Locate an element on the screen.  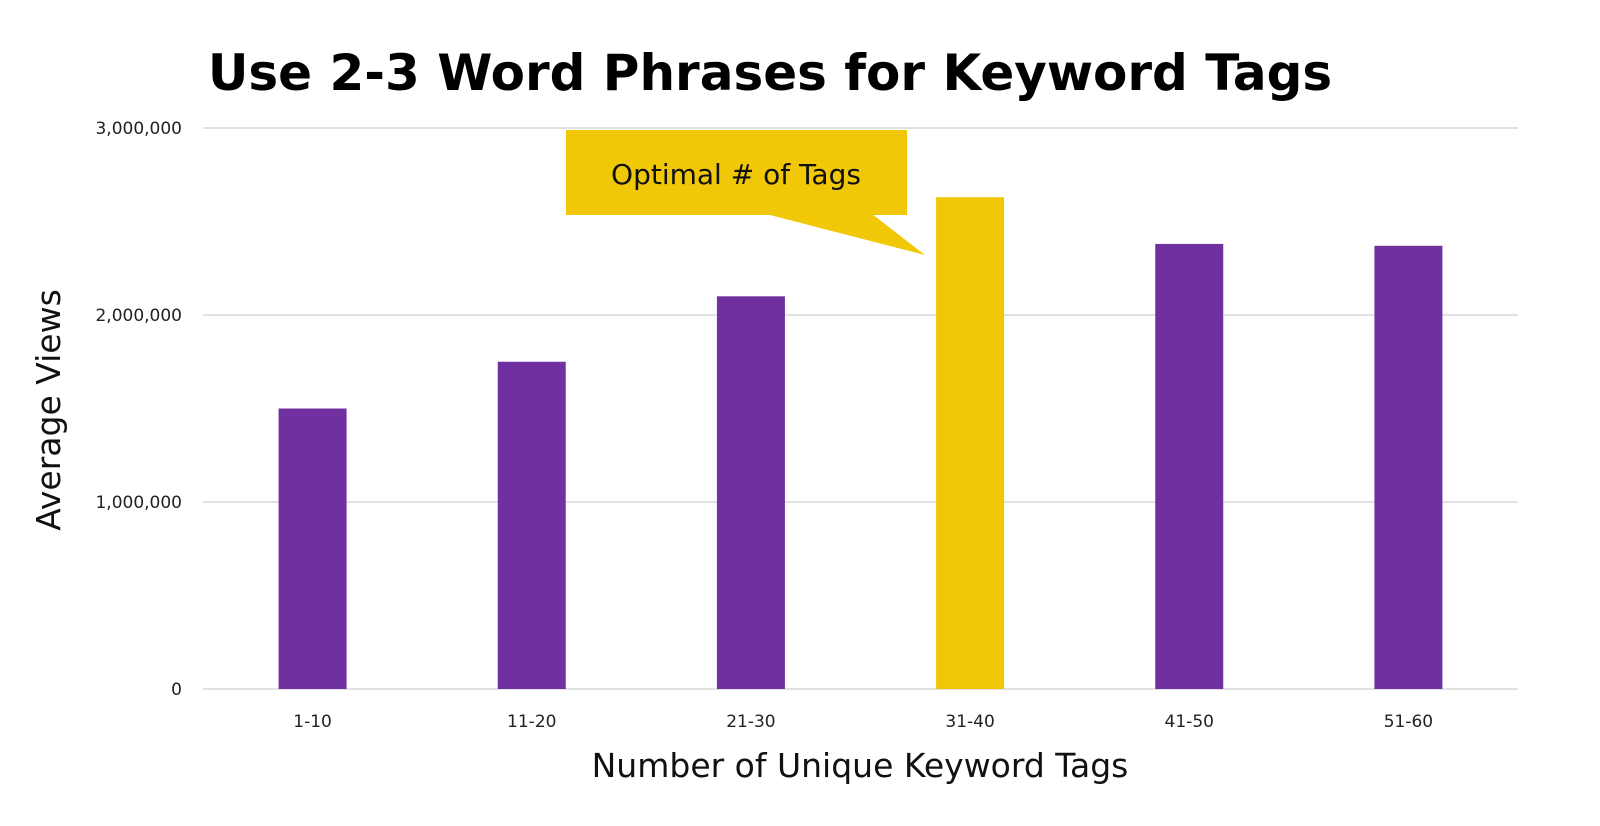
y-axis-label: Average Views is located at coordinates (48, 410).